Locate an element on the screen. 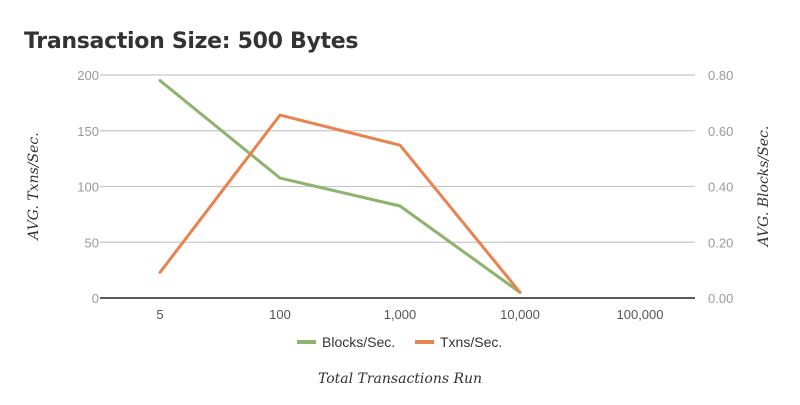 Image resolution: width=800 pixels, height=405 pixels. legend-label: Txns/Sec. is located at coordinates (471, 342).